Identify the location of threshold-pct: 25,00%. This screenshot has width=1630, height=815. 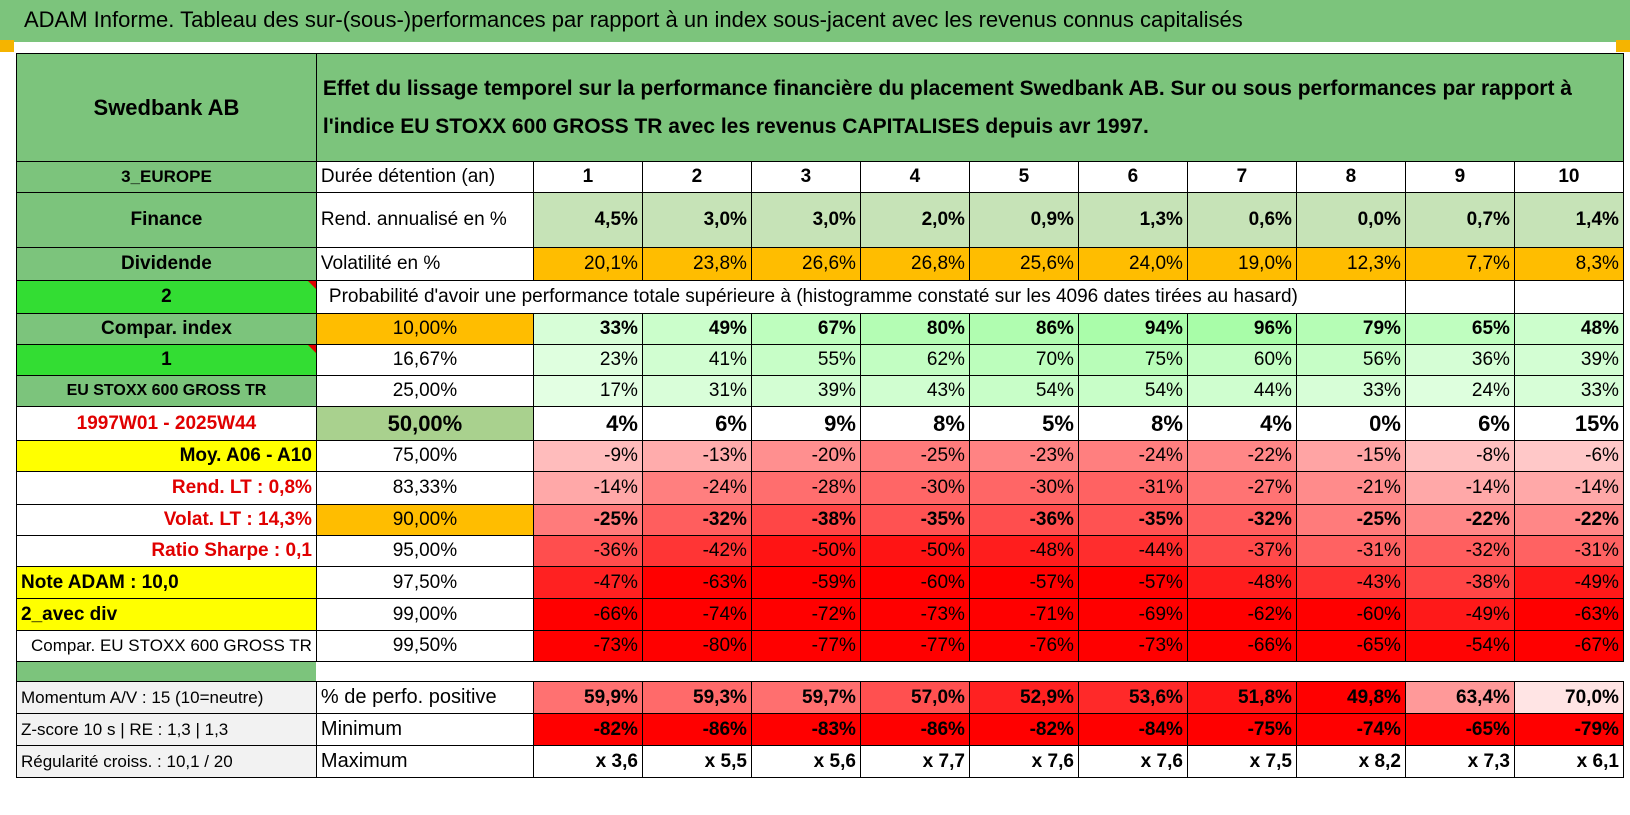
(424, 391).